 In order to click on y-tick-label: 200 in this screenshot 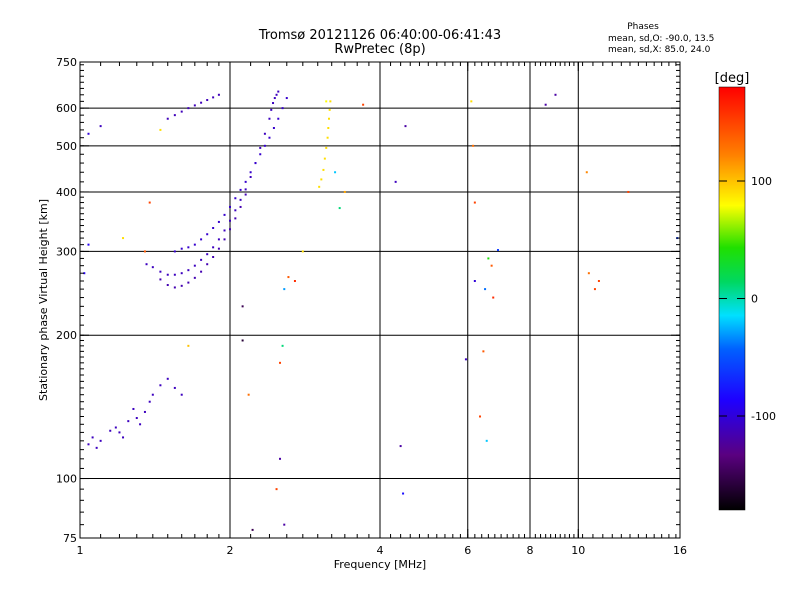, I will do `click(66, 335)`.